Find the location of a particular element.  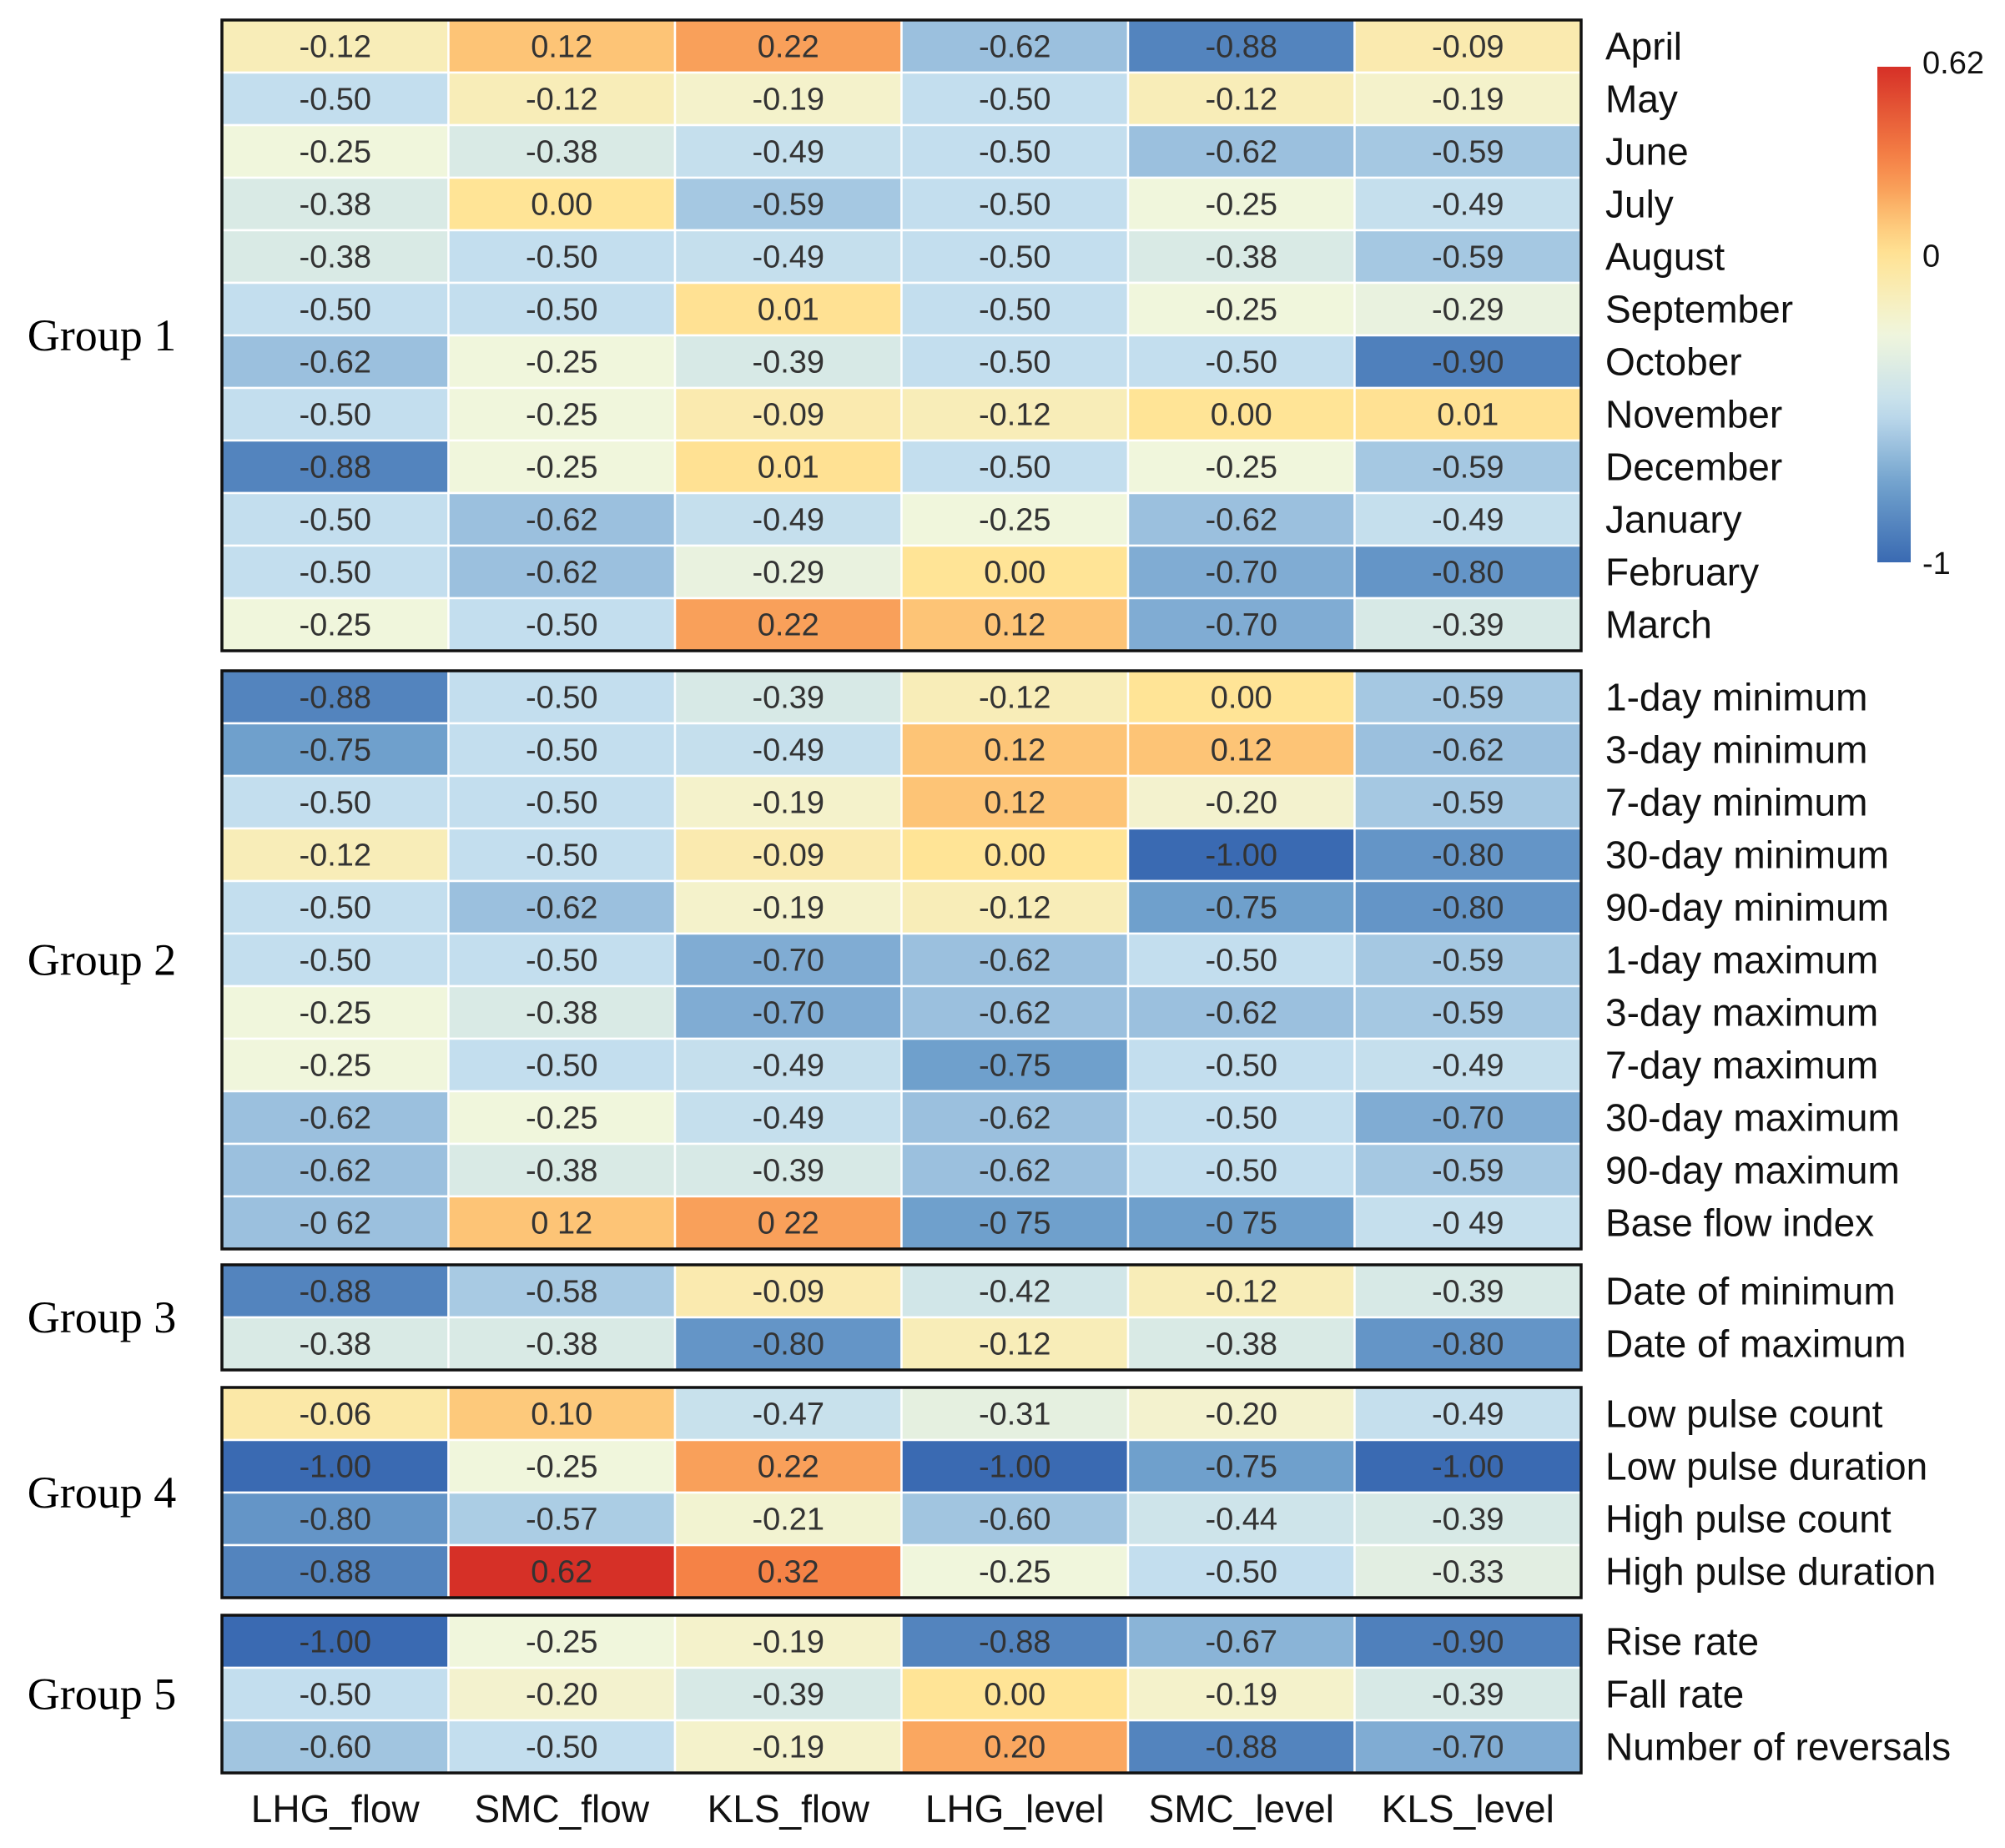

colorbar-tick-label: 0 is located at coordinates (1931, 256).